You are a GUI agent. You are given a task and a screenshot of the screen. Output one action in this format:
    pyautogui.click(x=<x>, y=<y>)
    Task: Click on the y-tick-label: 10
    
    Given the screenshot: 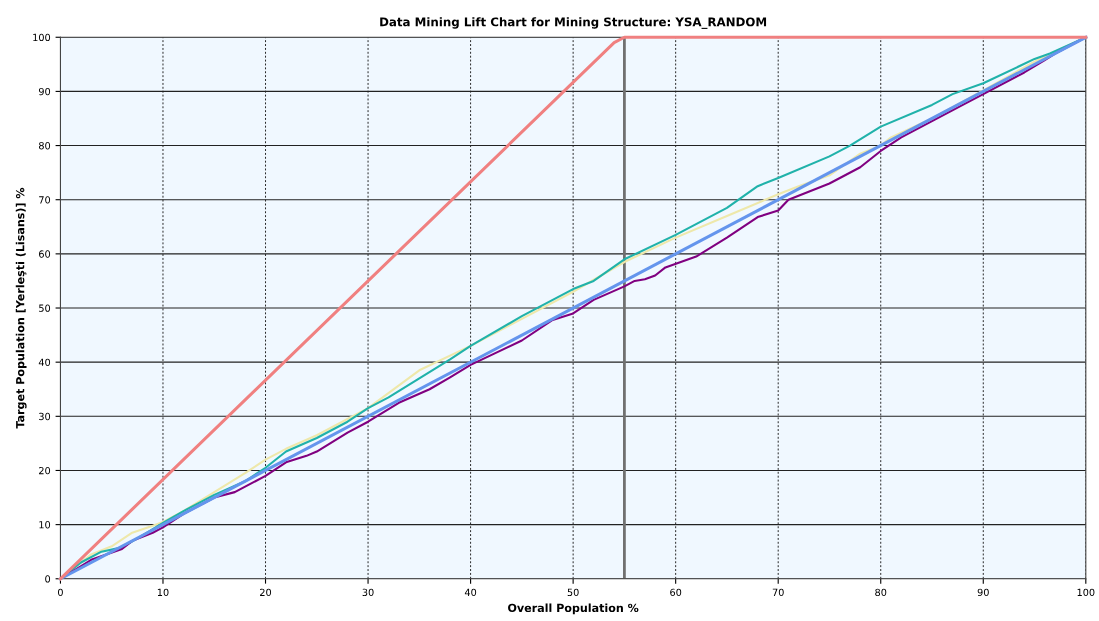 What is the action you would take?
    pyautogui.click(x=45, y=525)
    